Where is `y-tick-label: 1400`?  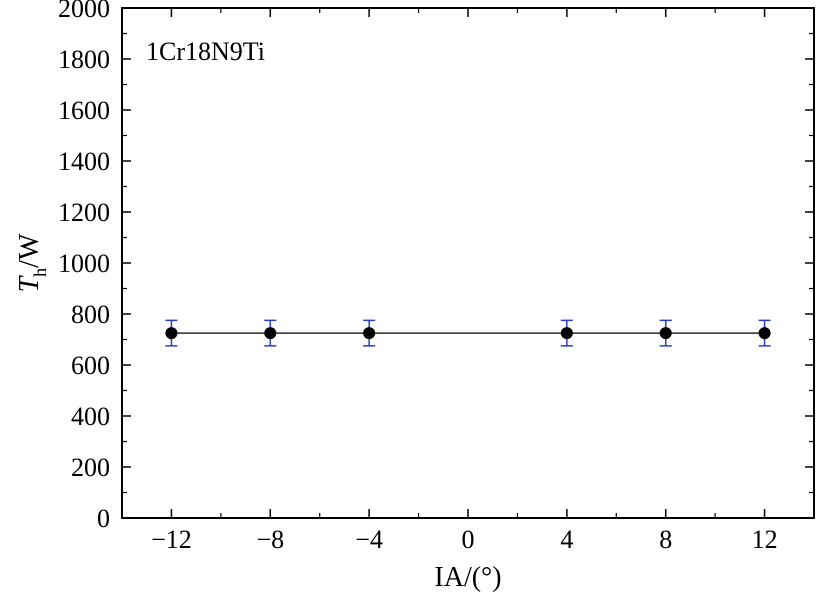 y-tick-label: 1400 is located at coordinates (84, 161).